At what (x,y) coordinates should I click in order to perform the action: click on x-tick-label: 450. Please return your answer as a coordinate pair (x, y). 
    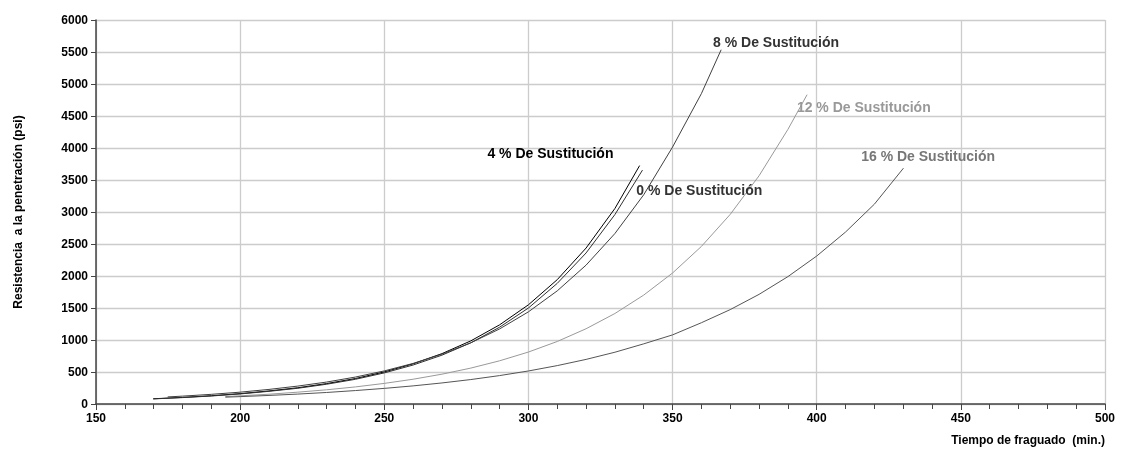
    Looking at the image, I should click on (961, 418).